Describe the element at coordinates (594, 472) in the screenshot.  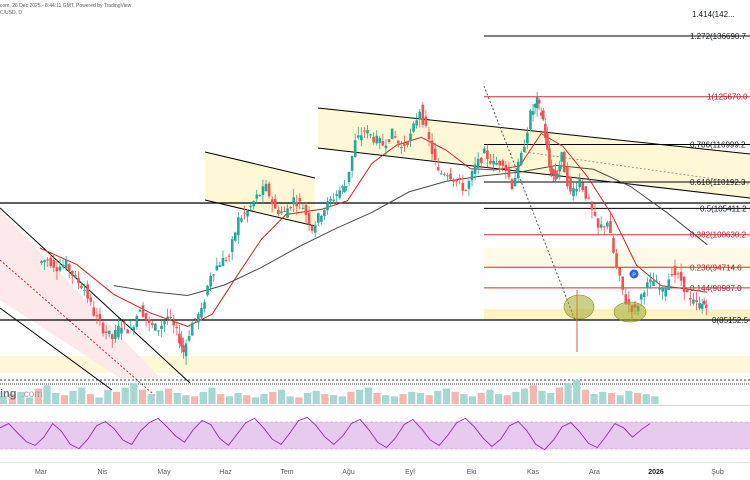
I see `x-tick-label: Ara` at that location.